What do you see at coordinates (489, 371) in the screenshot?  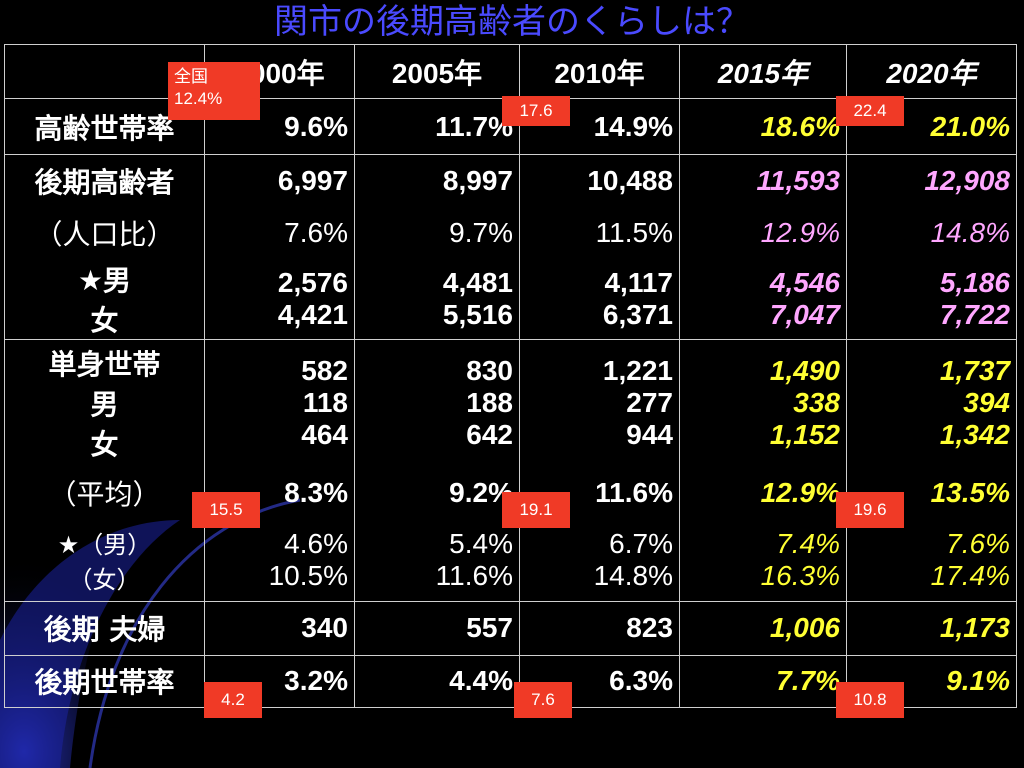 I see `value-single: 830` at bounding box center [489, 371].